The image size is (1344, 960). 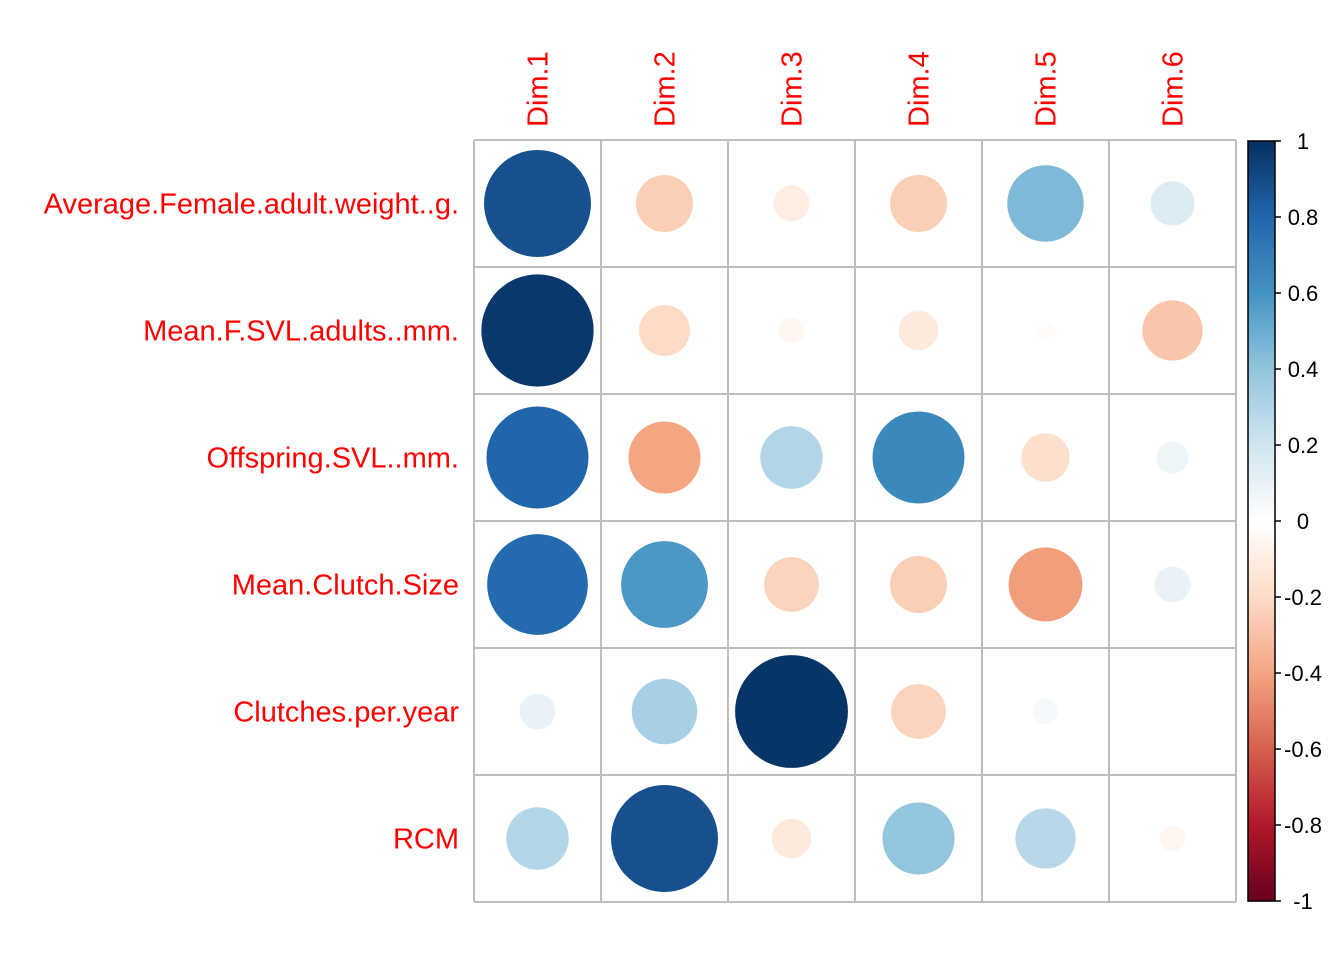 What do you see at coordinates (1303, 825) in the screenshot?
I see `legend-tick-label: -0.8` at bounding box center [1303, 825].